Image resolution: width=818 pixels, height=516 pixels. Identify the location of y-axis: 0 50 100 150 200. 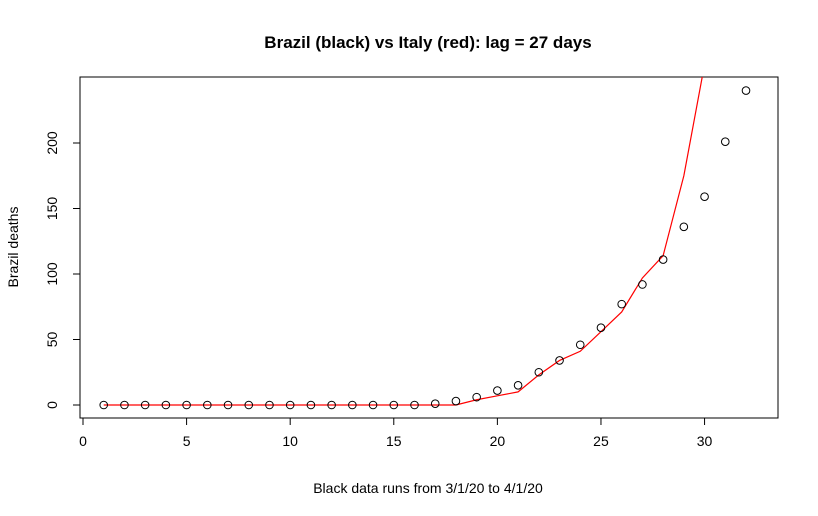
(62, 270).